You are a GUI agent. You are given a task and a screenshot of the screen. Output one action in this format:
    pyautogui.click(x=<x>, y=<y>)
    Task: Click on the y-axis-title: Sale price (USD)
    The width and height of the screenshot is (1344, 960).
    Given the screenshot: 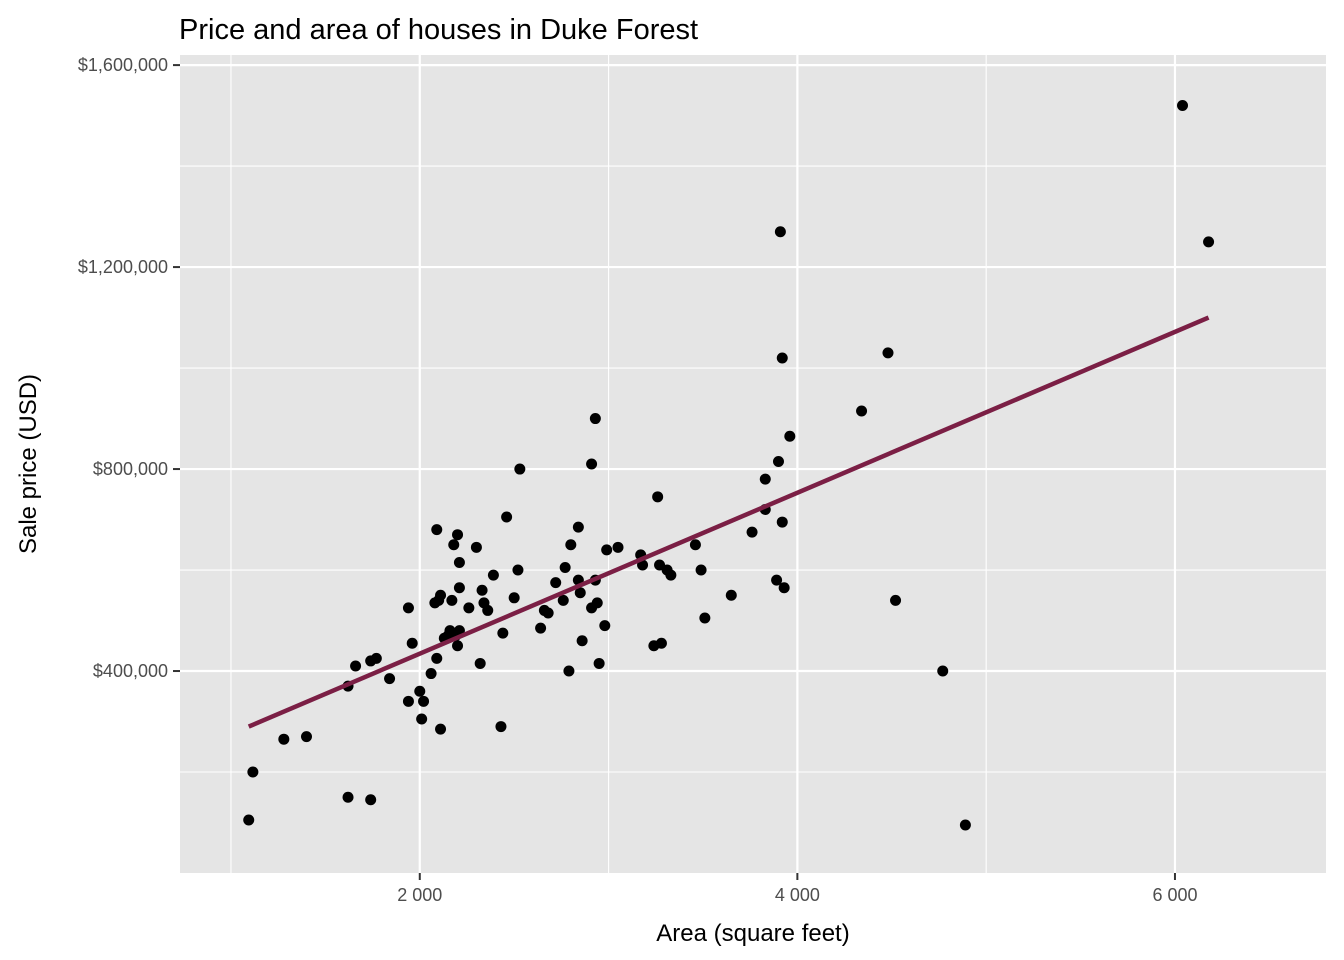 What is the action you would take?
    pyautogui.click(x=28, y=464)
    